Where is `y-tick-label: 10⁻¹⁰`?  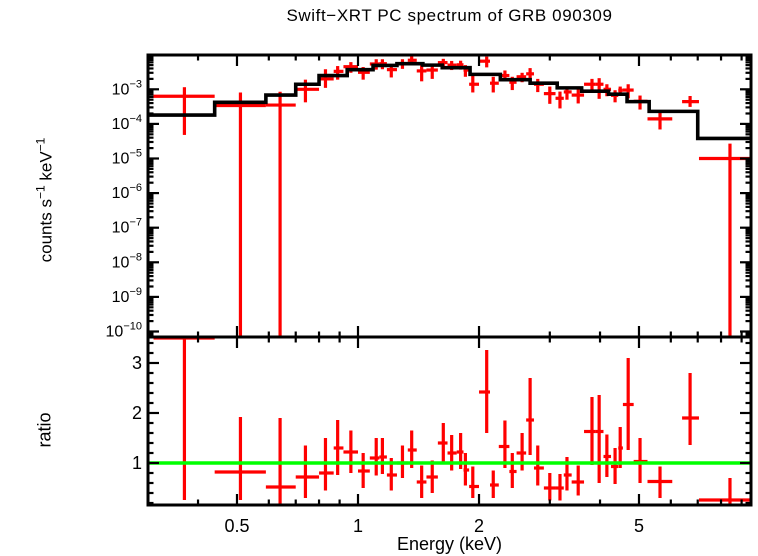
y-tick-label: 10⁻¹⁰ is located at coordinates (124, 331).